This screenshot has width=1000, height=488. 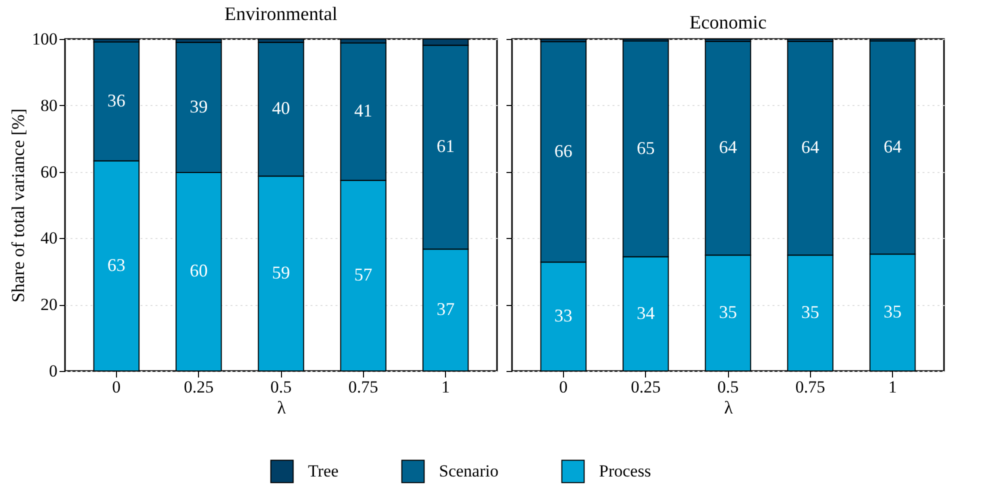 I want to click on y-tick-label: 100, so click(x=45, y=39).